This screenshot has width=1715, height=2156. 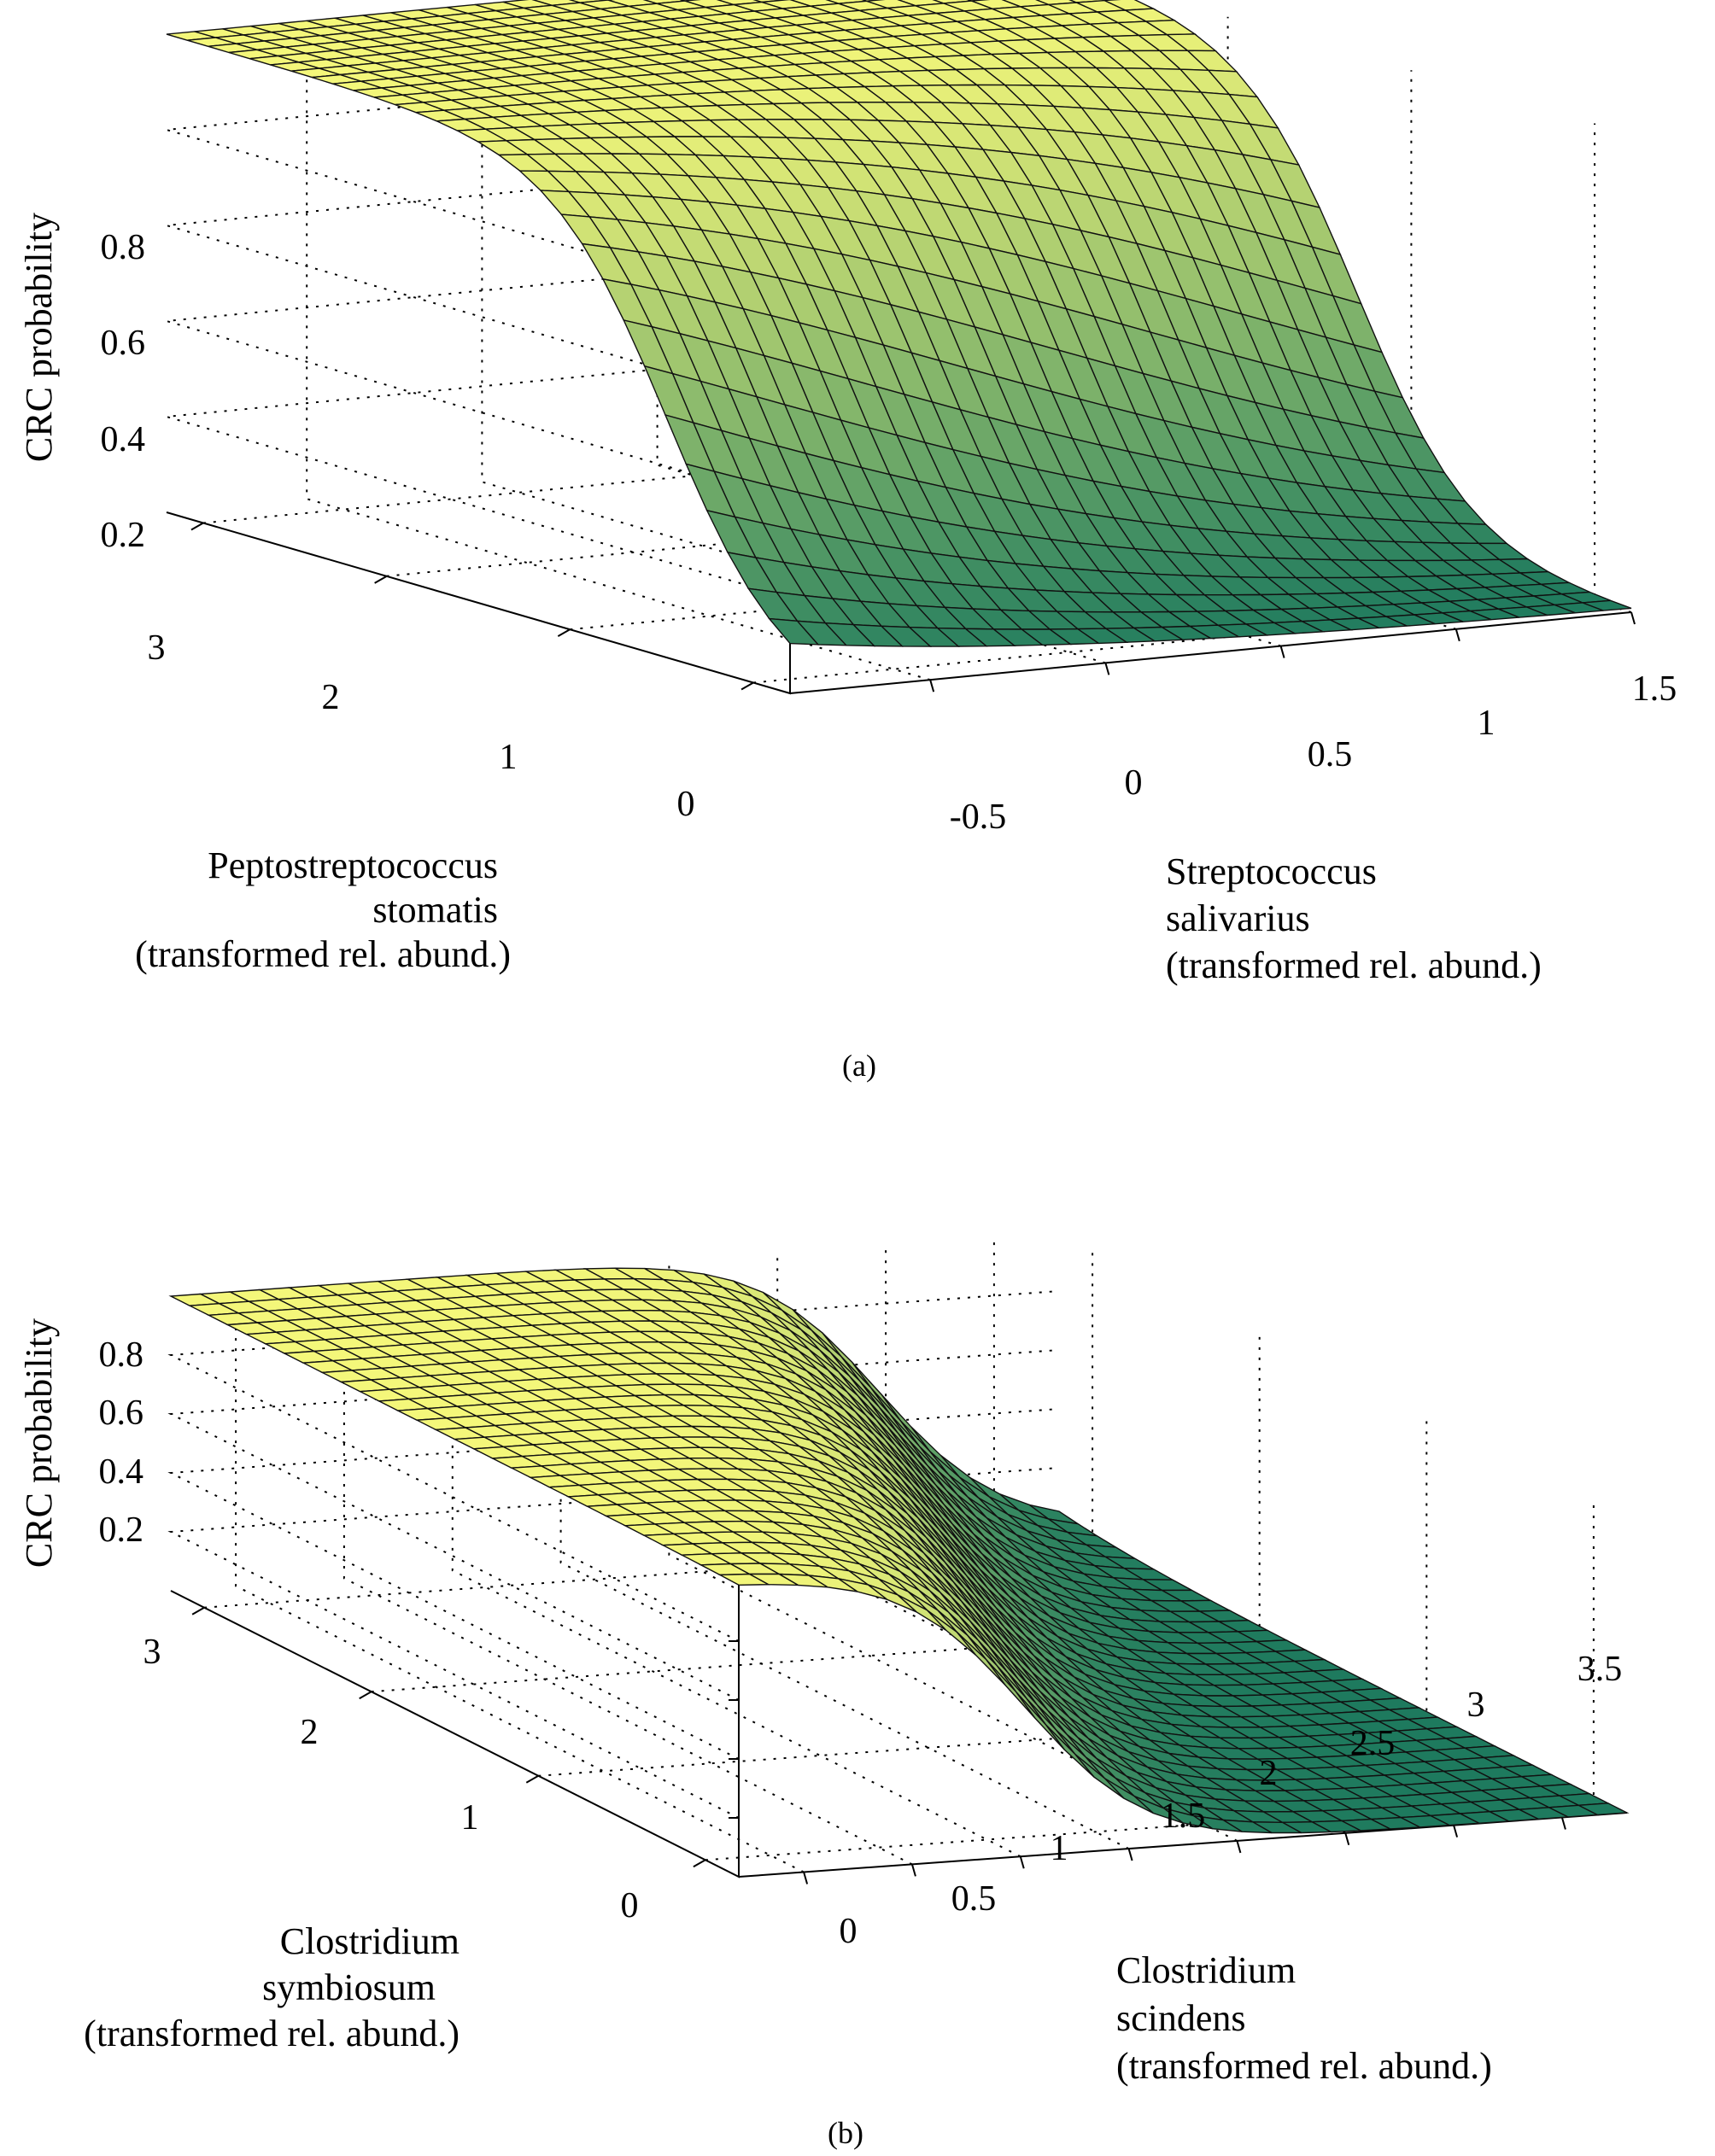 What do you see at coordinates (1476, 1705) in the screenshot?
I see `panel-b-y-tick-6: 3` at bounding box center [1476, 1705].